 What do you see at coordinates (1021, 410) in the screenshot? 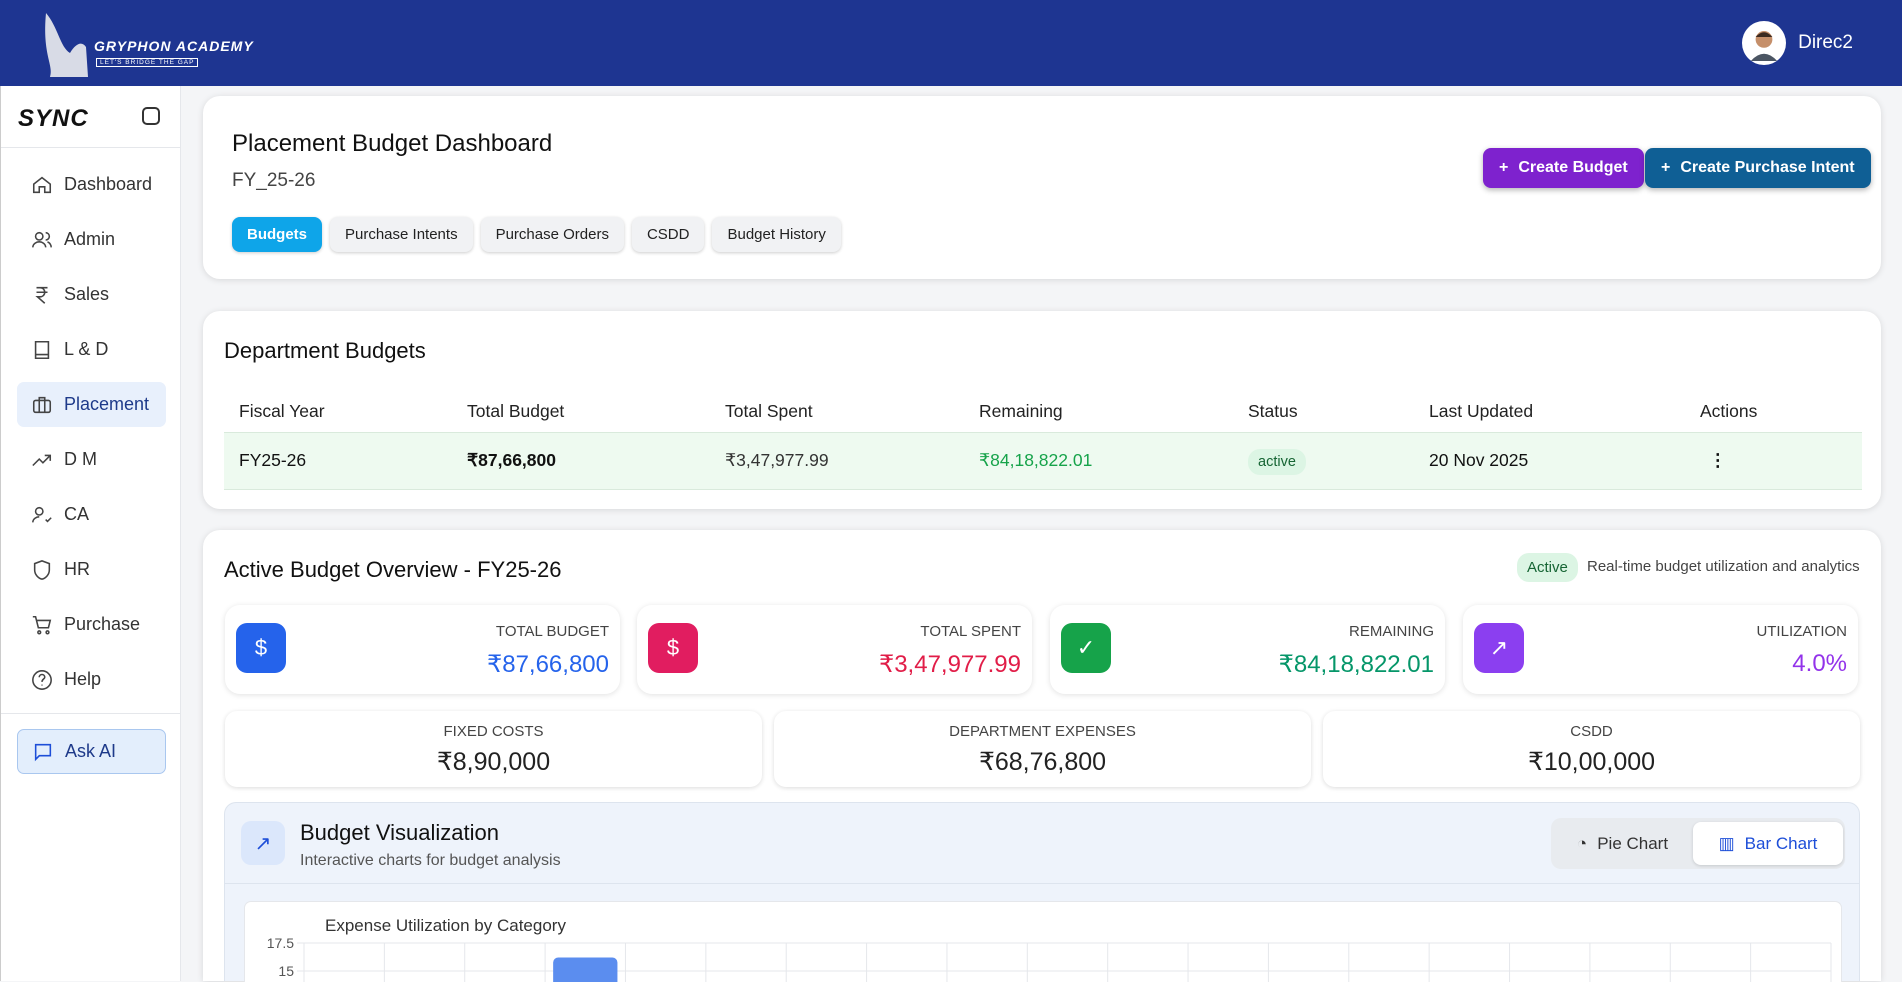
I see `column-header: Remaining` at bounding box center [1021, 410].